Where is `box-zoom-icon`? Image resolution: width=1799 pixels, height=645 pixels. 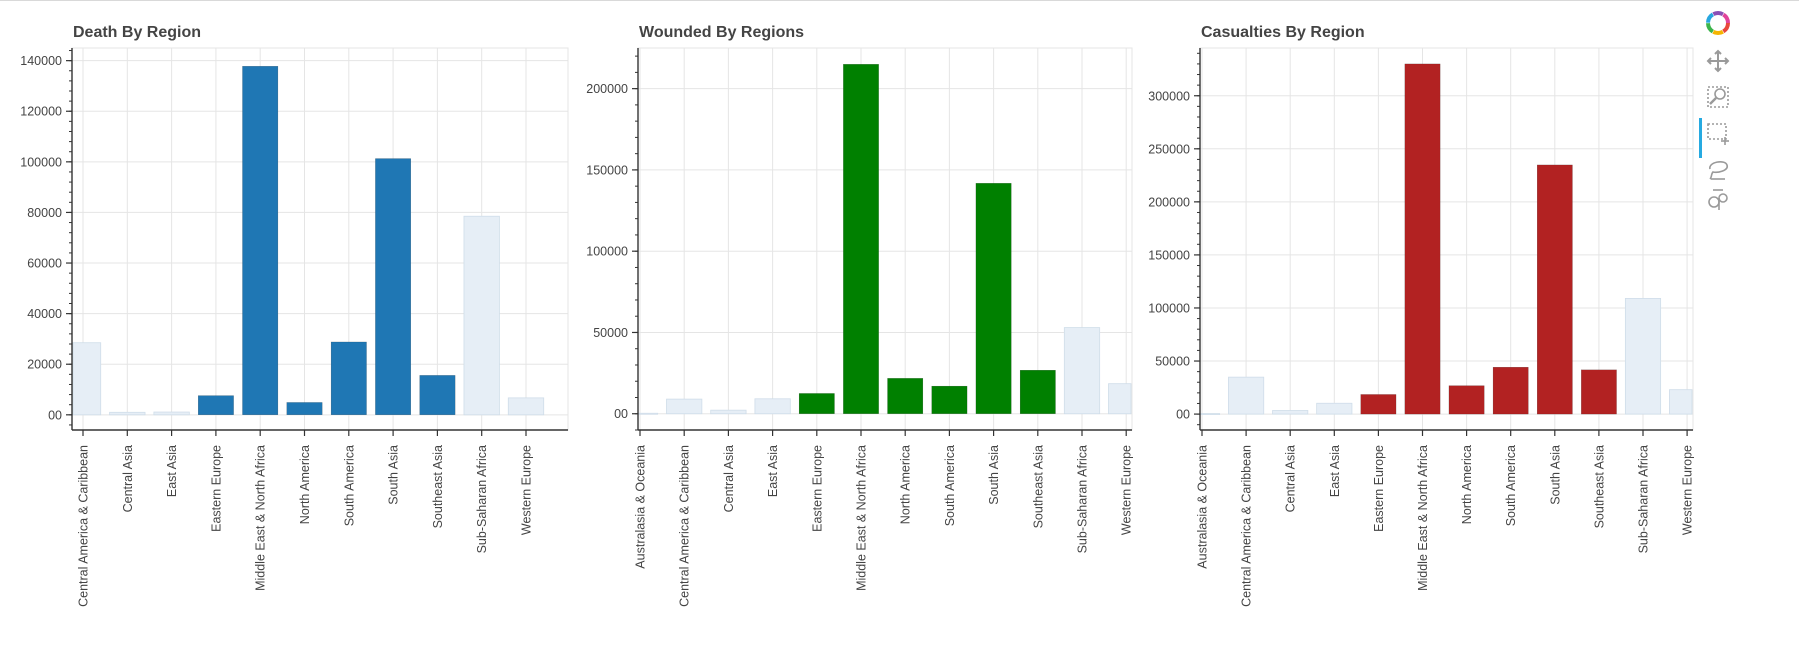 box-zoom-icon is located at coordinates (1718, 97).